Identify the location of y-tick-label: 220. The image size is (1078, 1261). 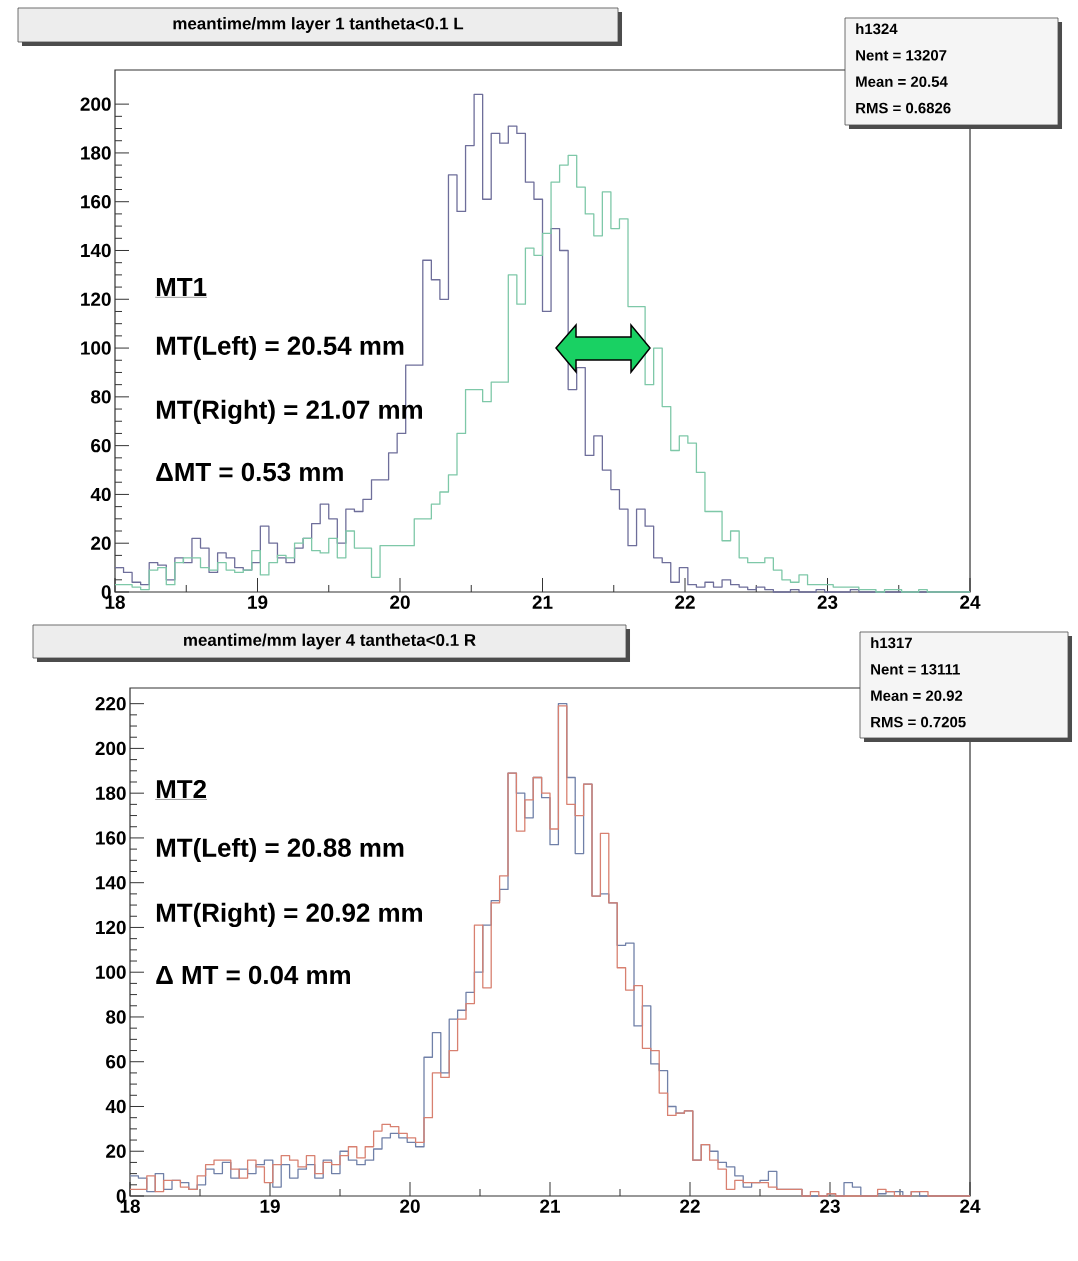
(110, 703).